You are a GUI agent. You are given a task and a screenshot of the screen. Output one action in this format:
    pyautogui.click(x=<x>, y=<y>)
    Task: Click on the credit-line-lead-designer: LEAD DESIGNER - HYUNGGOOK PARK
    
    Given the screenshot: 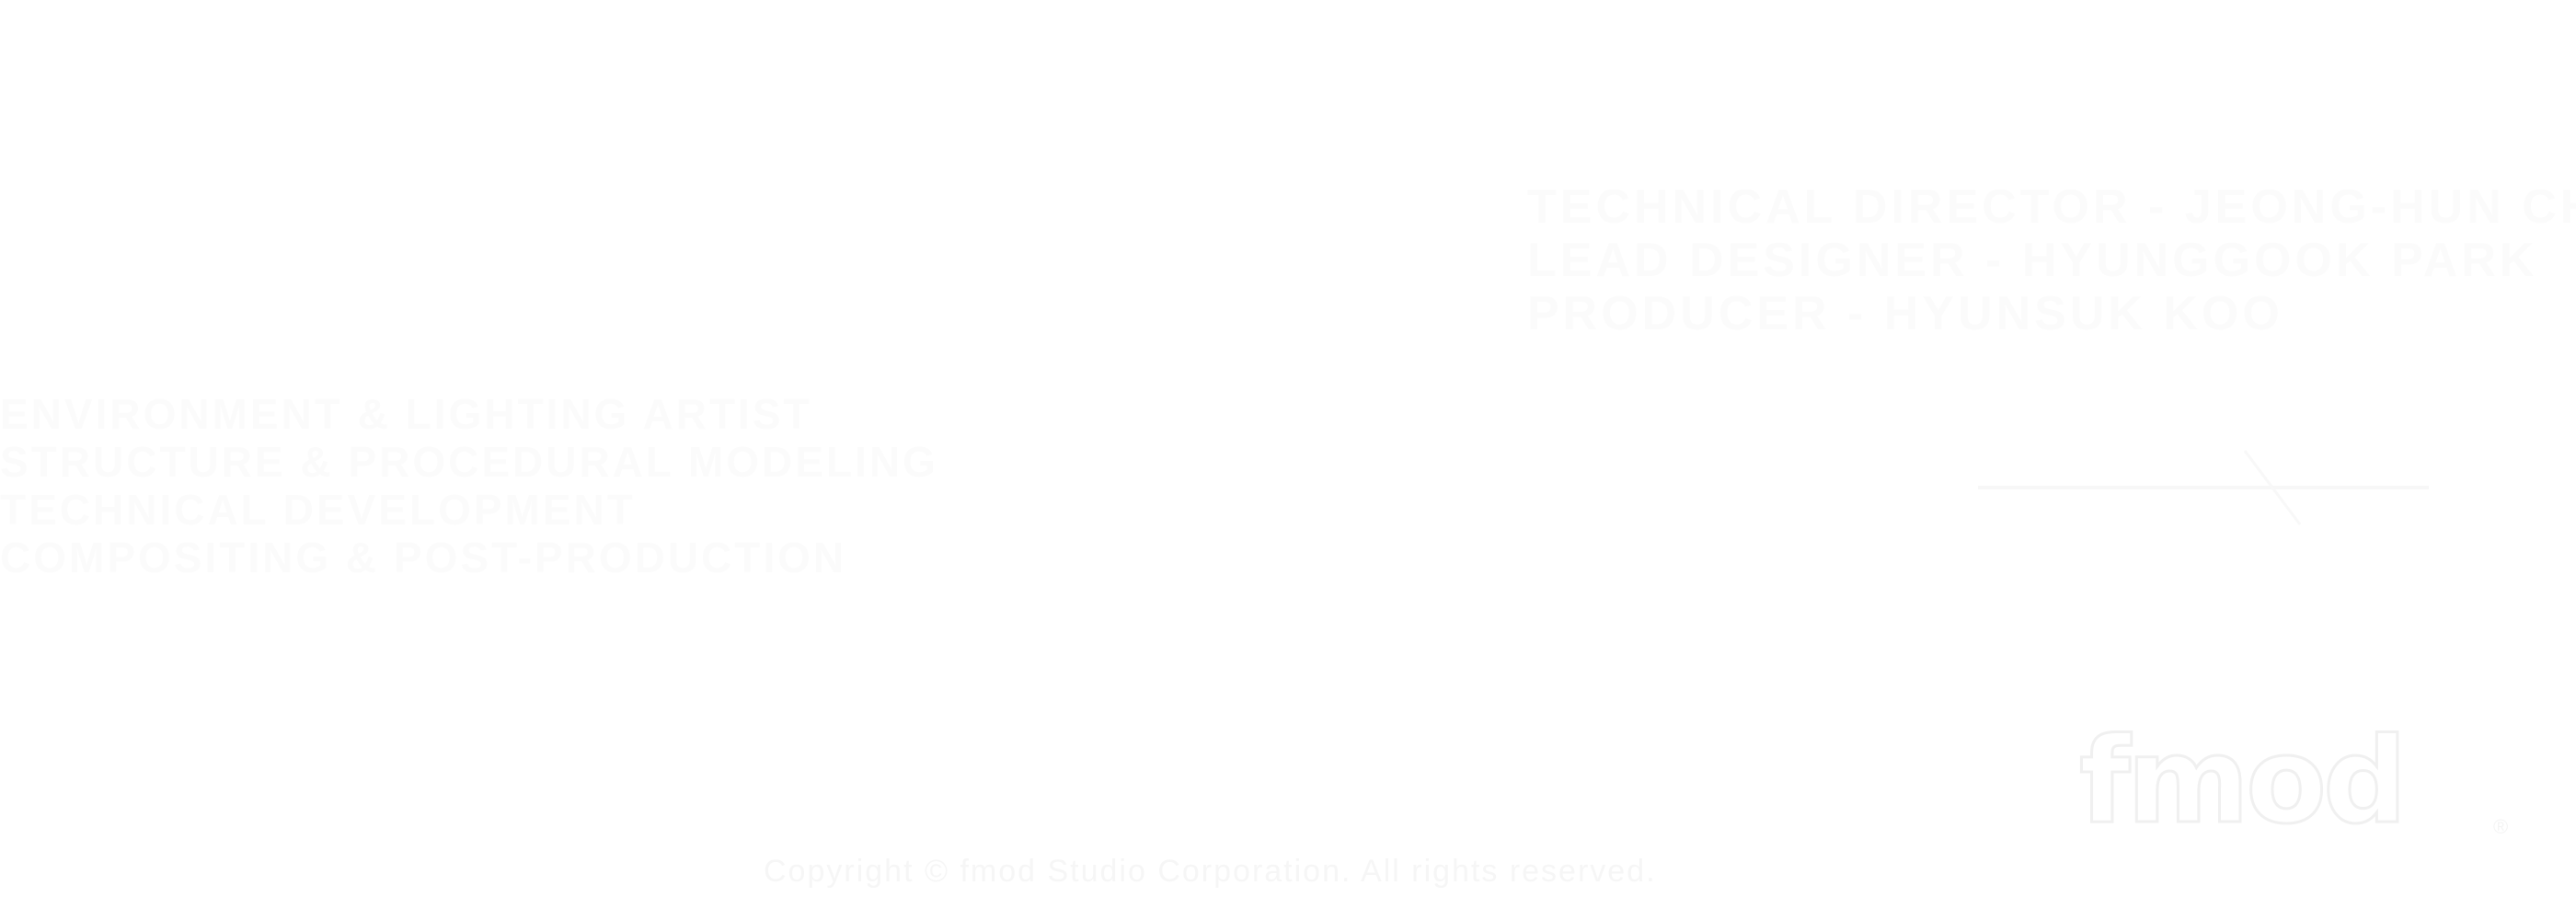 What is the action you would take?
    pyautogui.click(x=2032, y=260)
    